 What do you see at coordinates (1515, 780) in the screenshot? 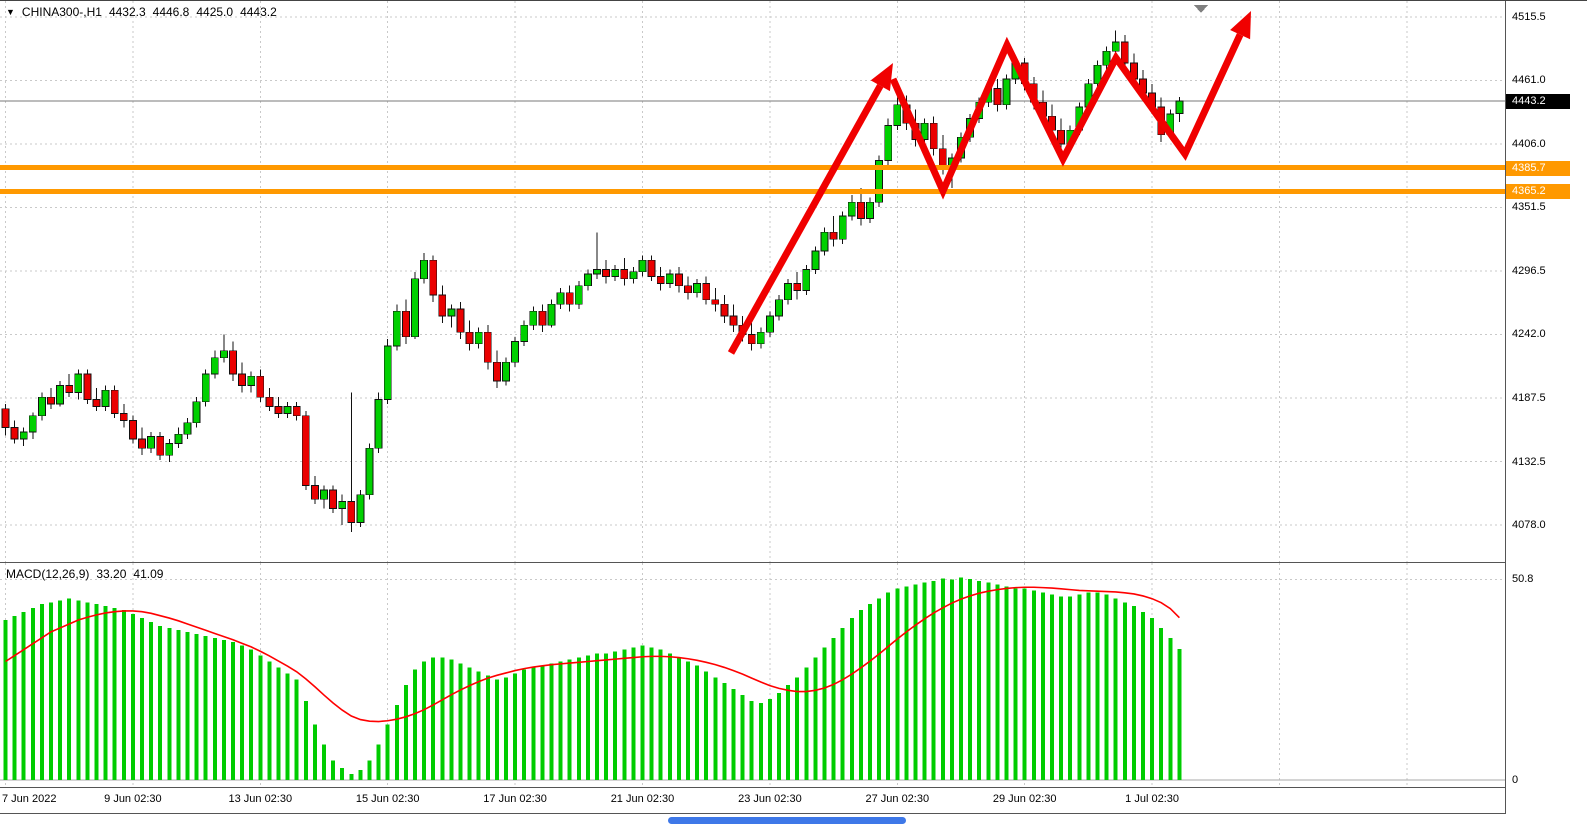
I see `macd-axis-zero-label: 0` at bounding box center [1515, 780].